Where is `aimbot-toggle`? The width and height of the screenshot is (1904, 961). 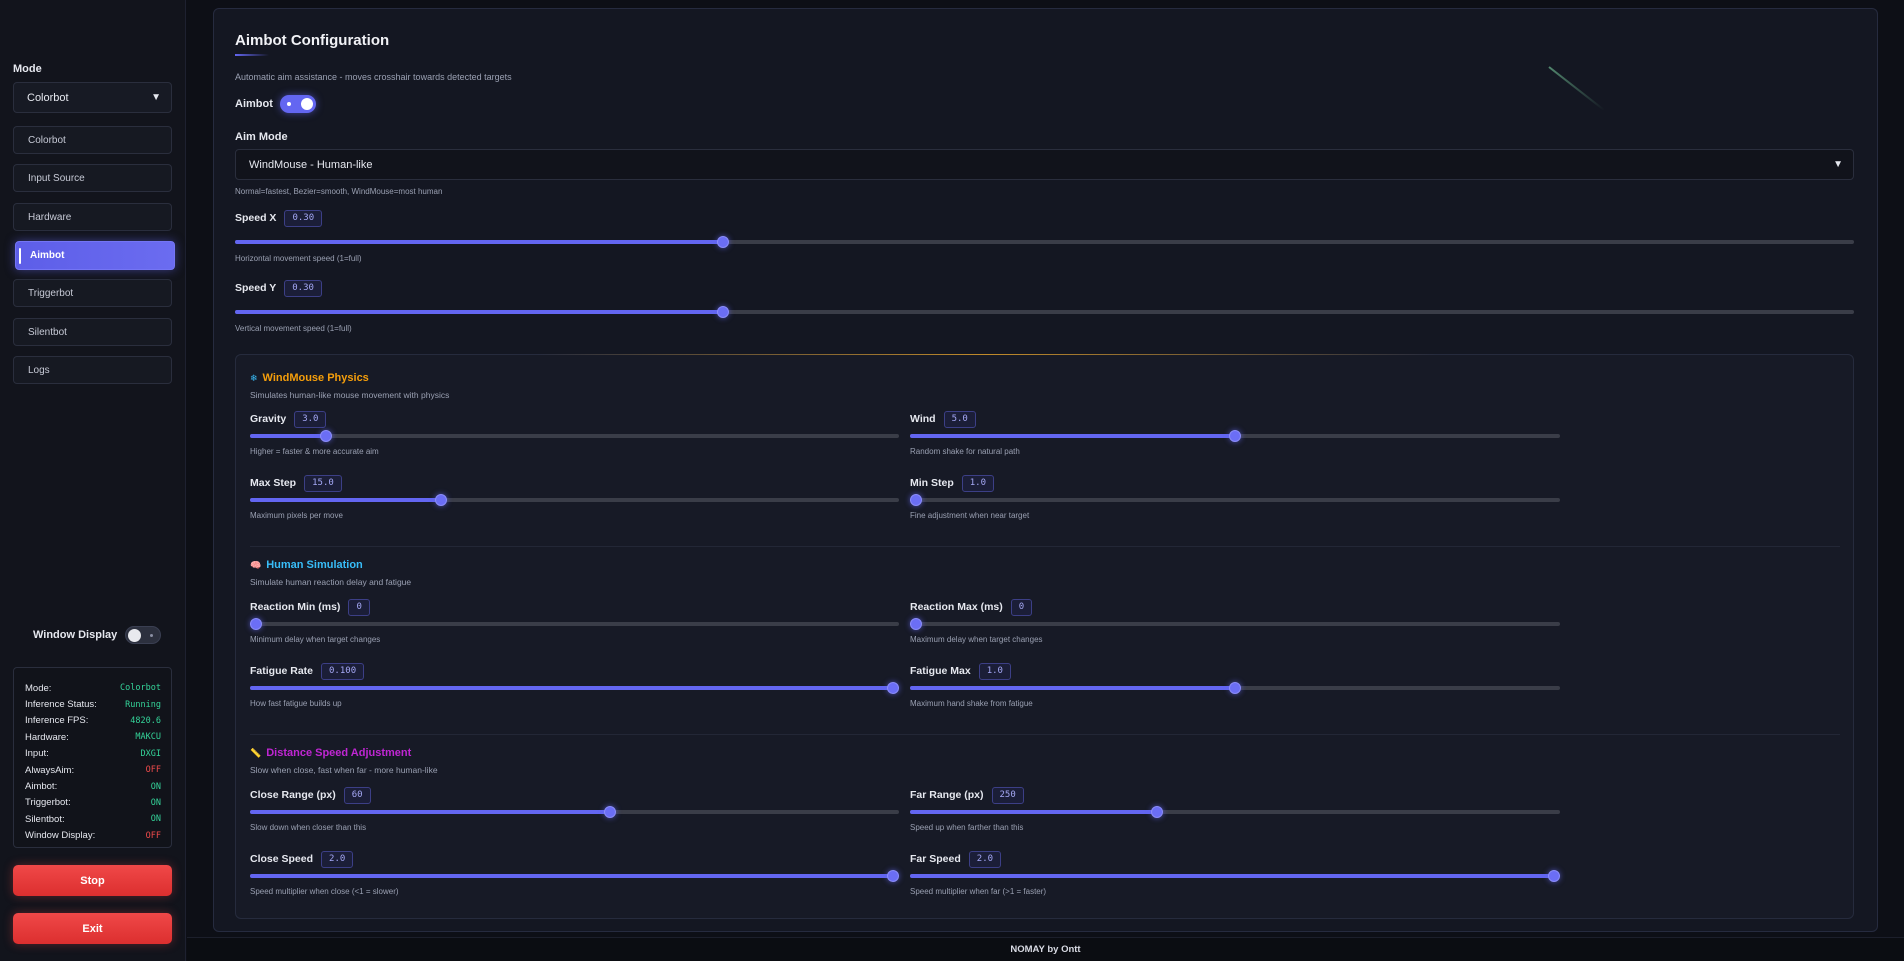
aimbot-toggle is located at coordinates (297, 104).